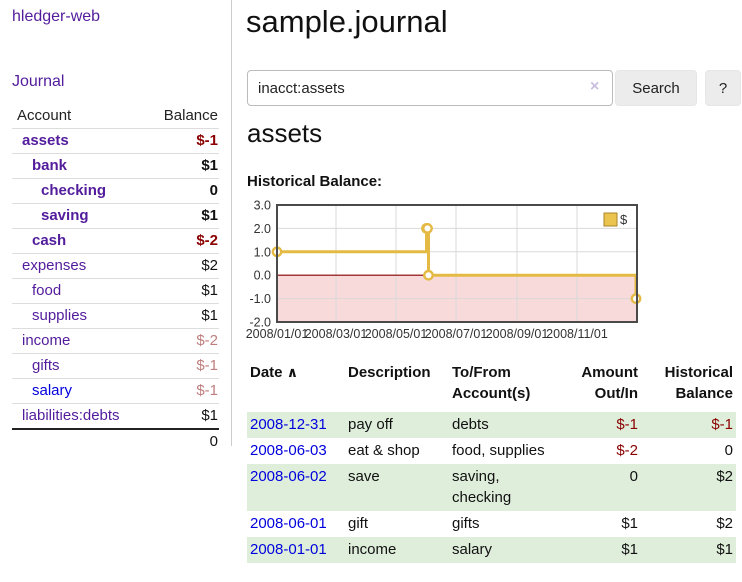 Image resolution: width=742 pixels, height=582 pixels. I want to click on description-column-header: Description, so click(389, 372).